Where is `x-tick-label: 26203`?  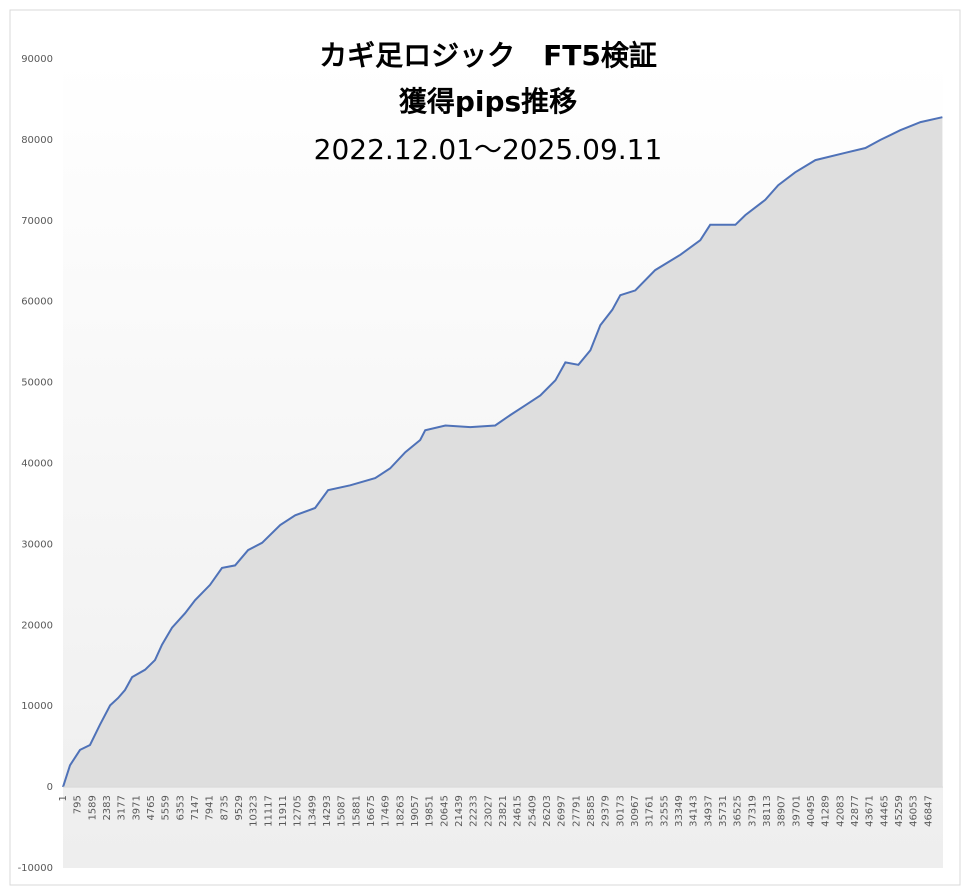
x-tick-label: 26203 is located at coordinates (547, 811).